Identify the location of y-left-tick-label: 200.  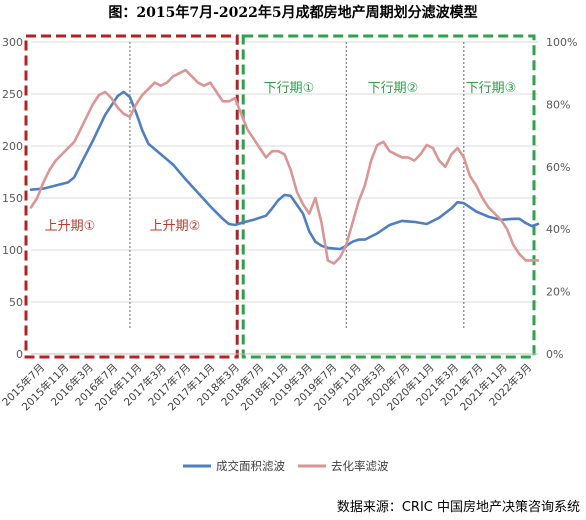
(12, 146).